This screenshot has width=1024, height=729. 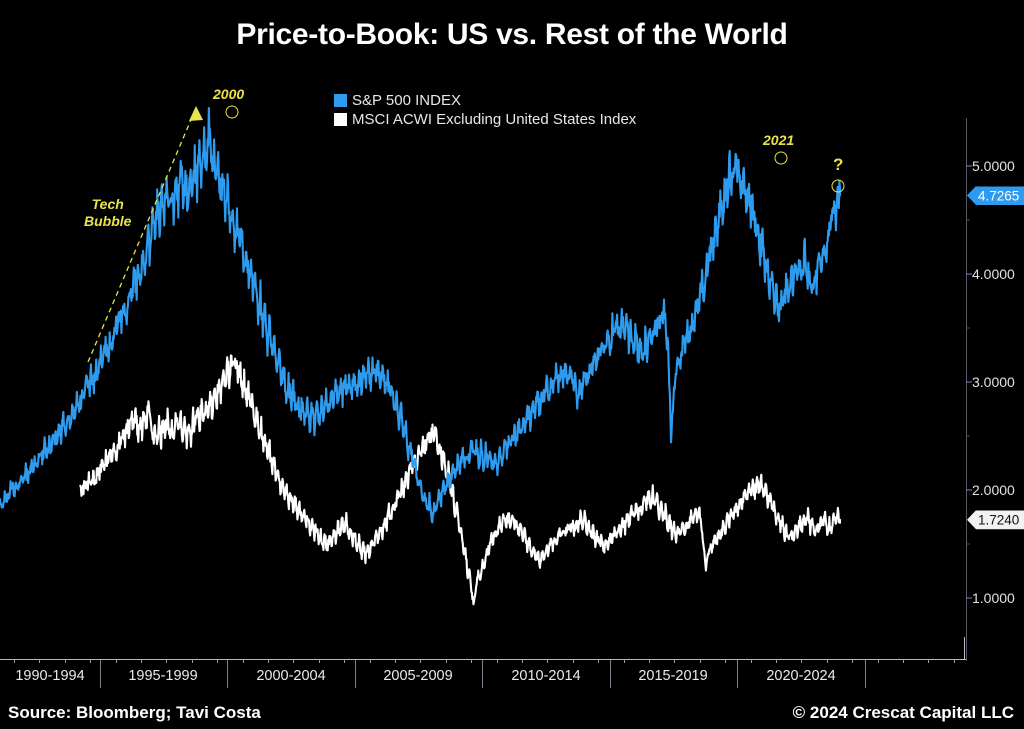 I want to click on tech-bubble-line2: Bubble, so click(x=108, y=221).